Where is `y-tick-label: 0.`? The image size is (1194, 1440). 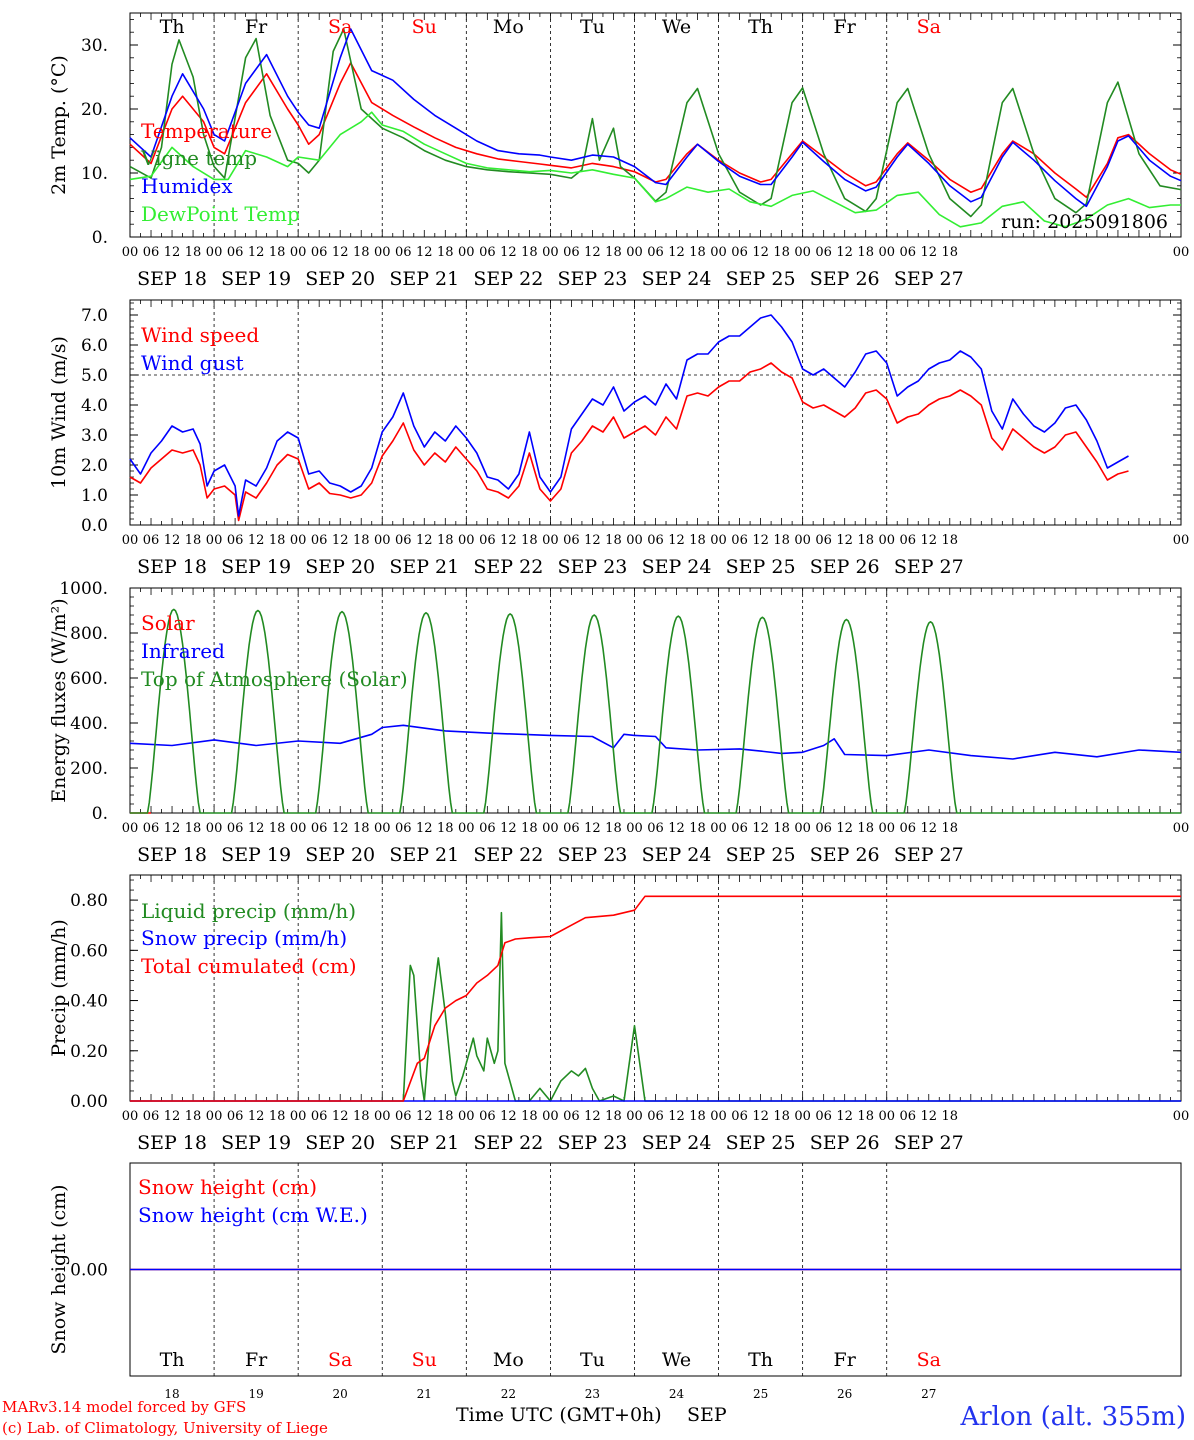 y-tick-label: 0. is located at coordinates (100, 814).